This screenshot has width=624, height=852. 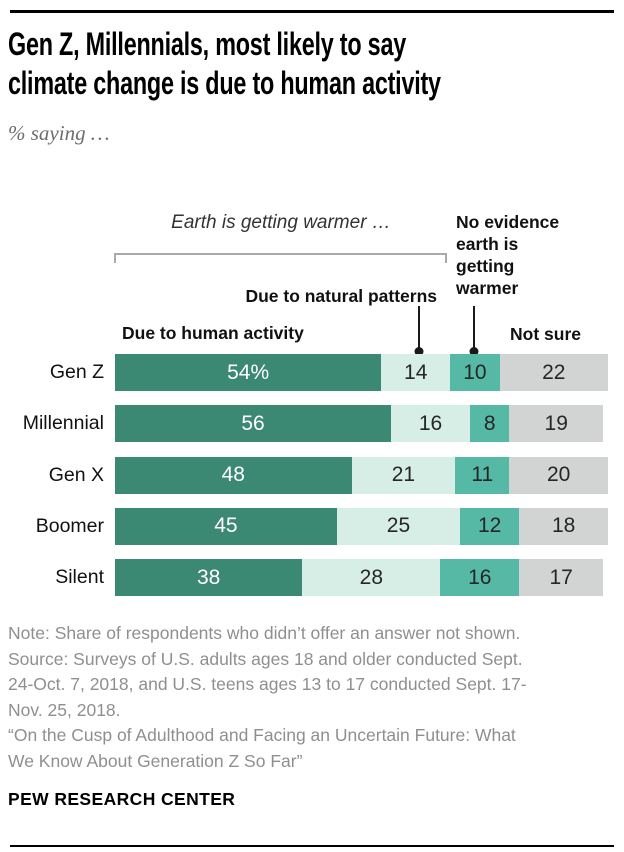 I want to click on bottom-rule, so click(x=312, y=846).